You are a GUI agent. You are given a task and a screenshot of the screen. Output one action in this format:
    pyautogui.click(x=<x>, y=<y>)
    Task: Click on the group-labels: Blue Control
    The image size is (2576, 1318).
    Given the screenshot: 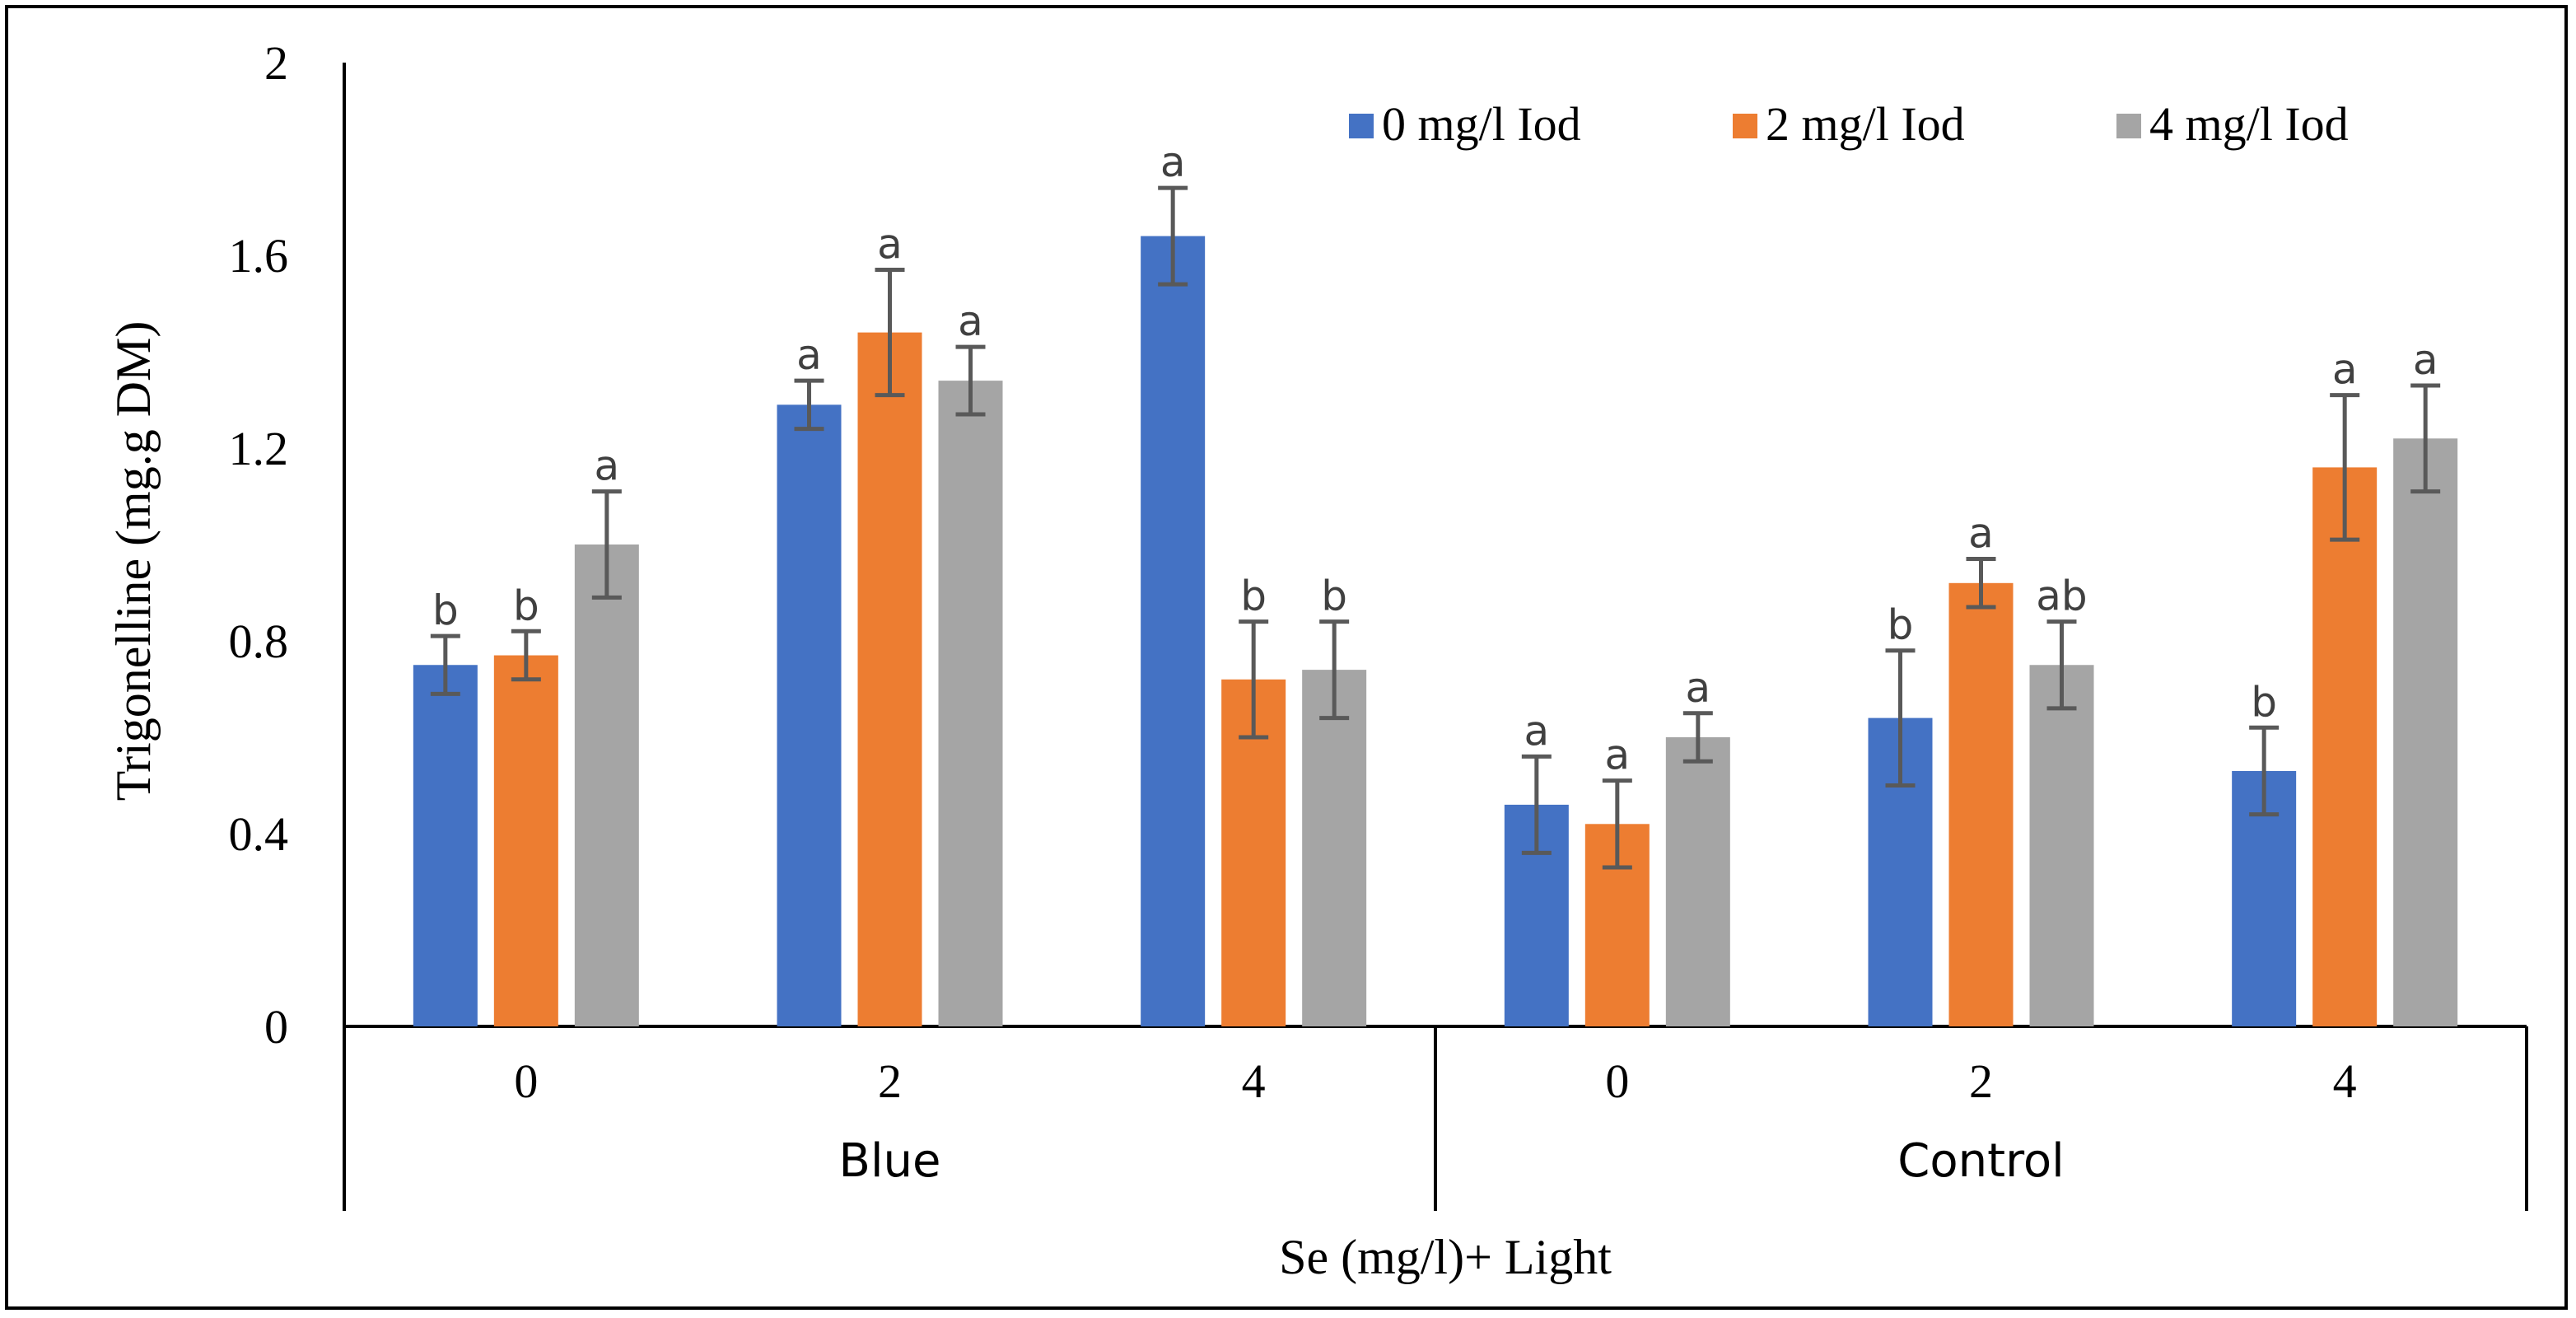 What is the action you would take?
    pyautogui.click(x=1452, y=1161)
    